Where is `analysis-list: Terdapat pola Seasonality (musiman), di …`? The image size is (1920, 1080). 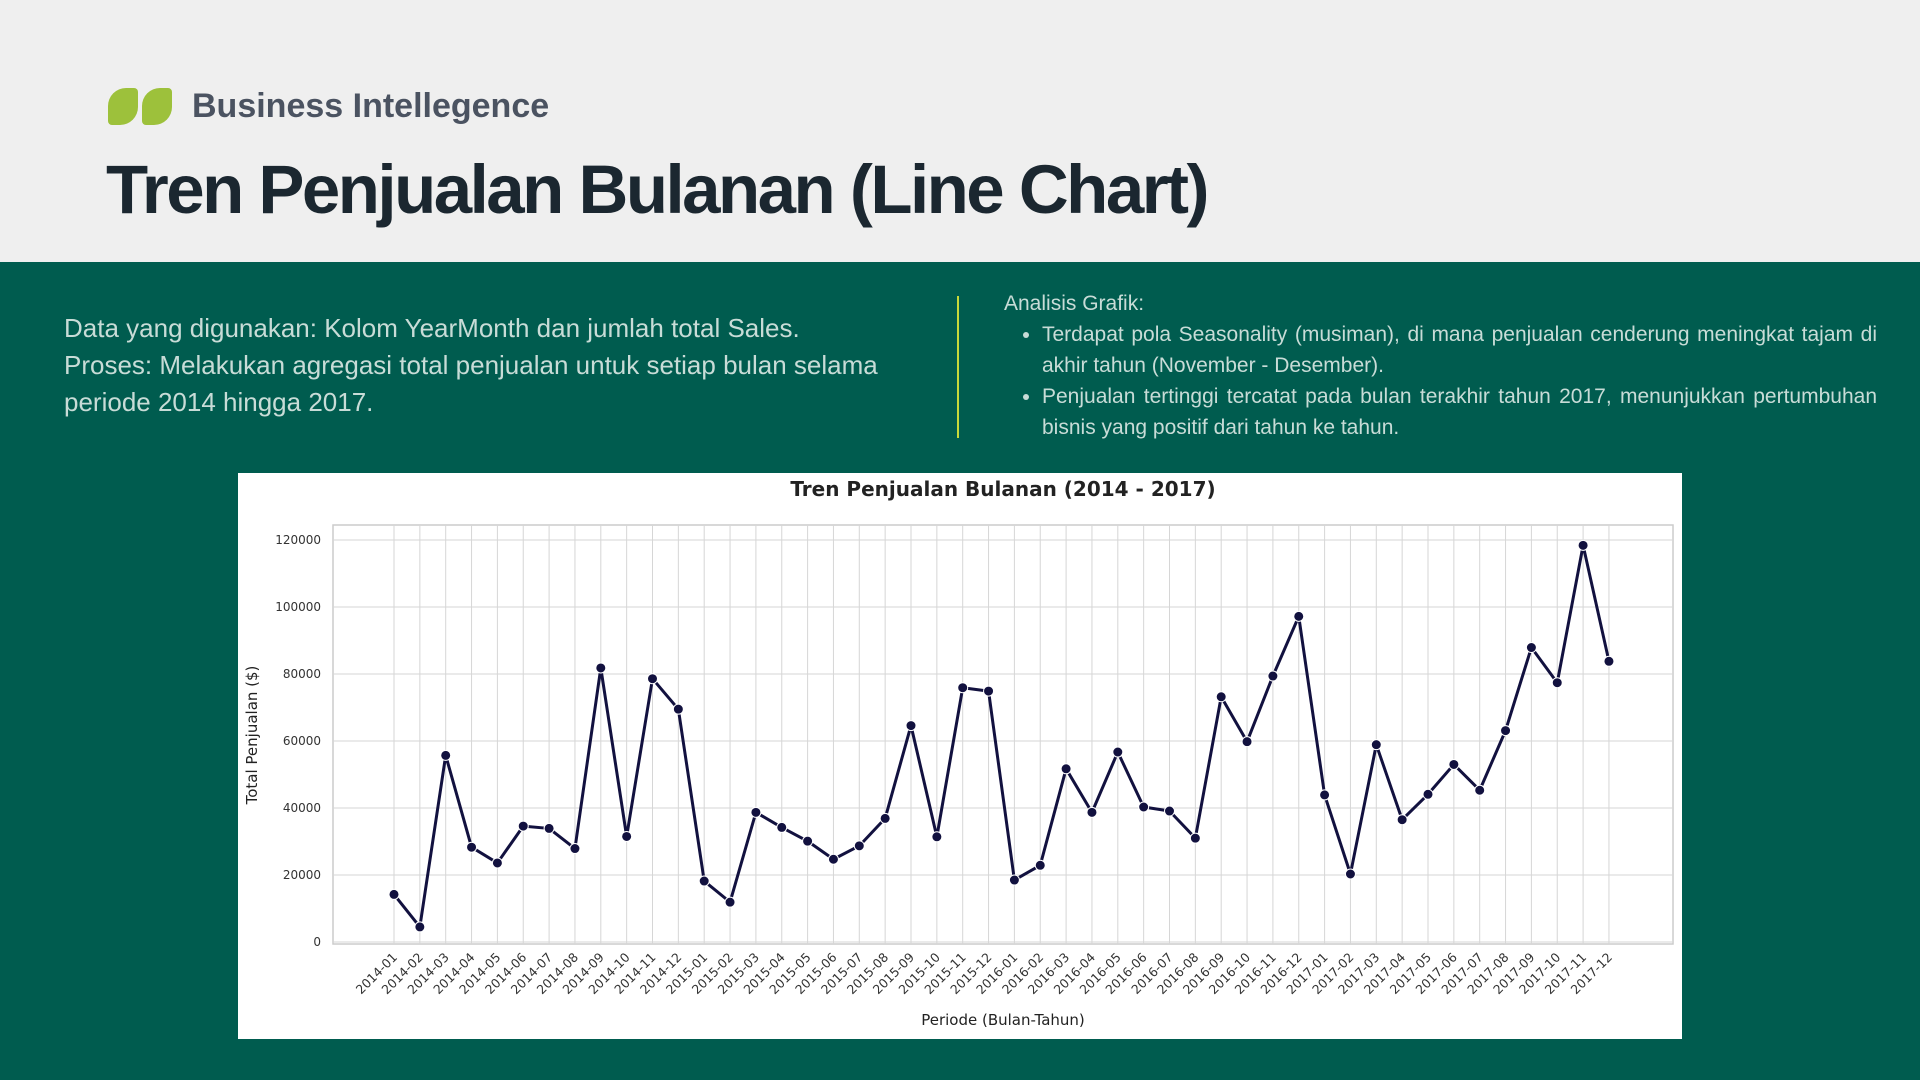
analysis-list: Terdapat pola Seasonality (musiman), di … is located at coordinates (1440, 381).